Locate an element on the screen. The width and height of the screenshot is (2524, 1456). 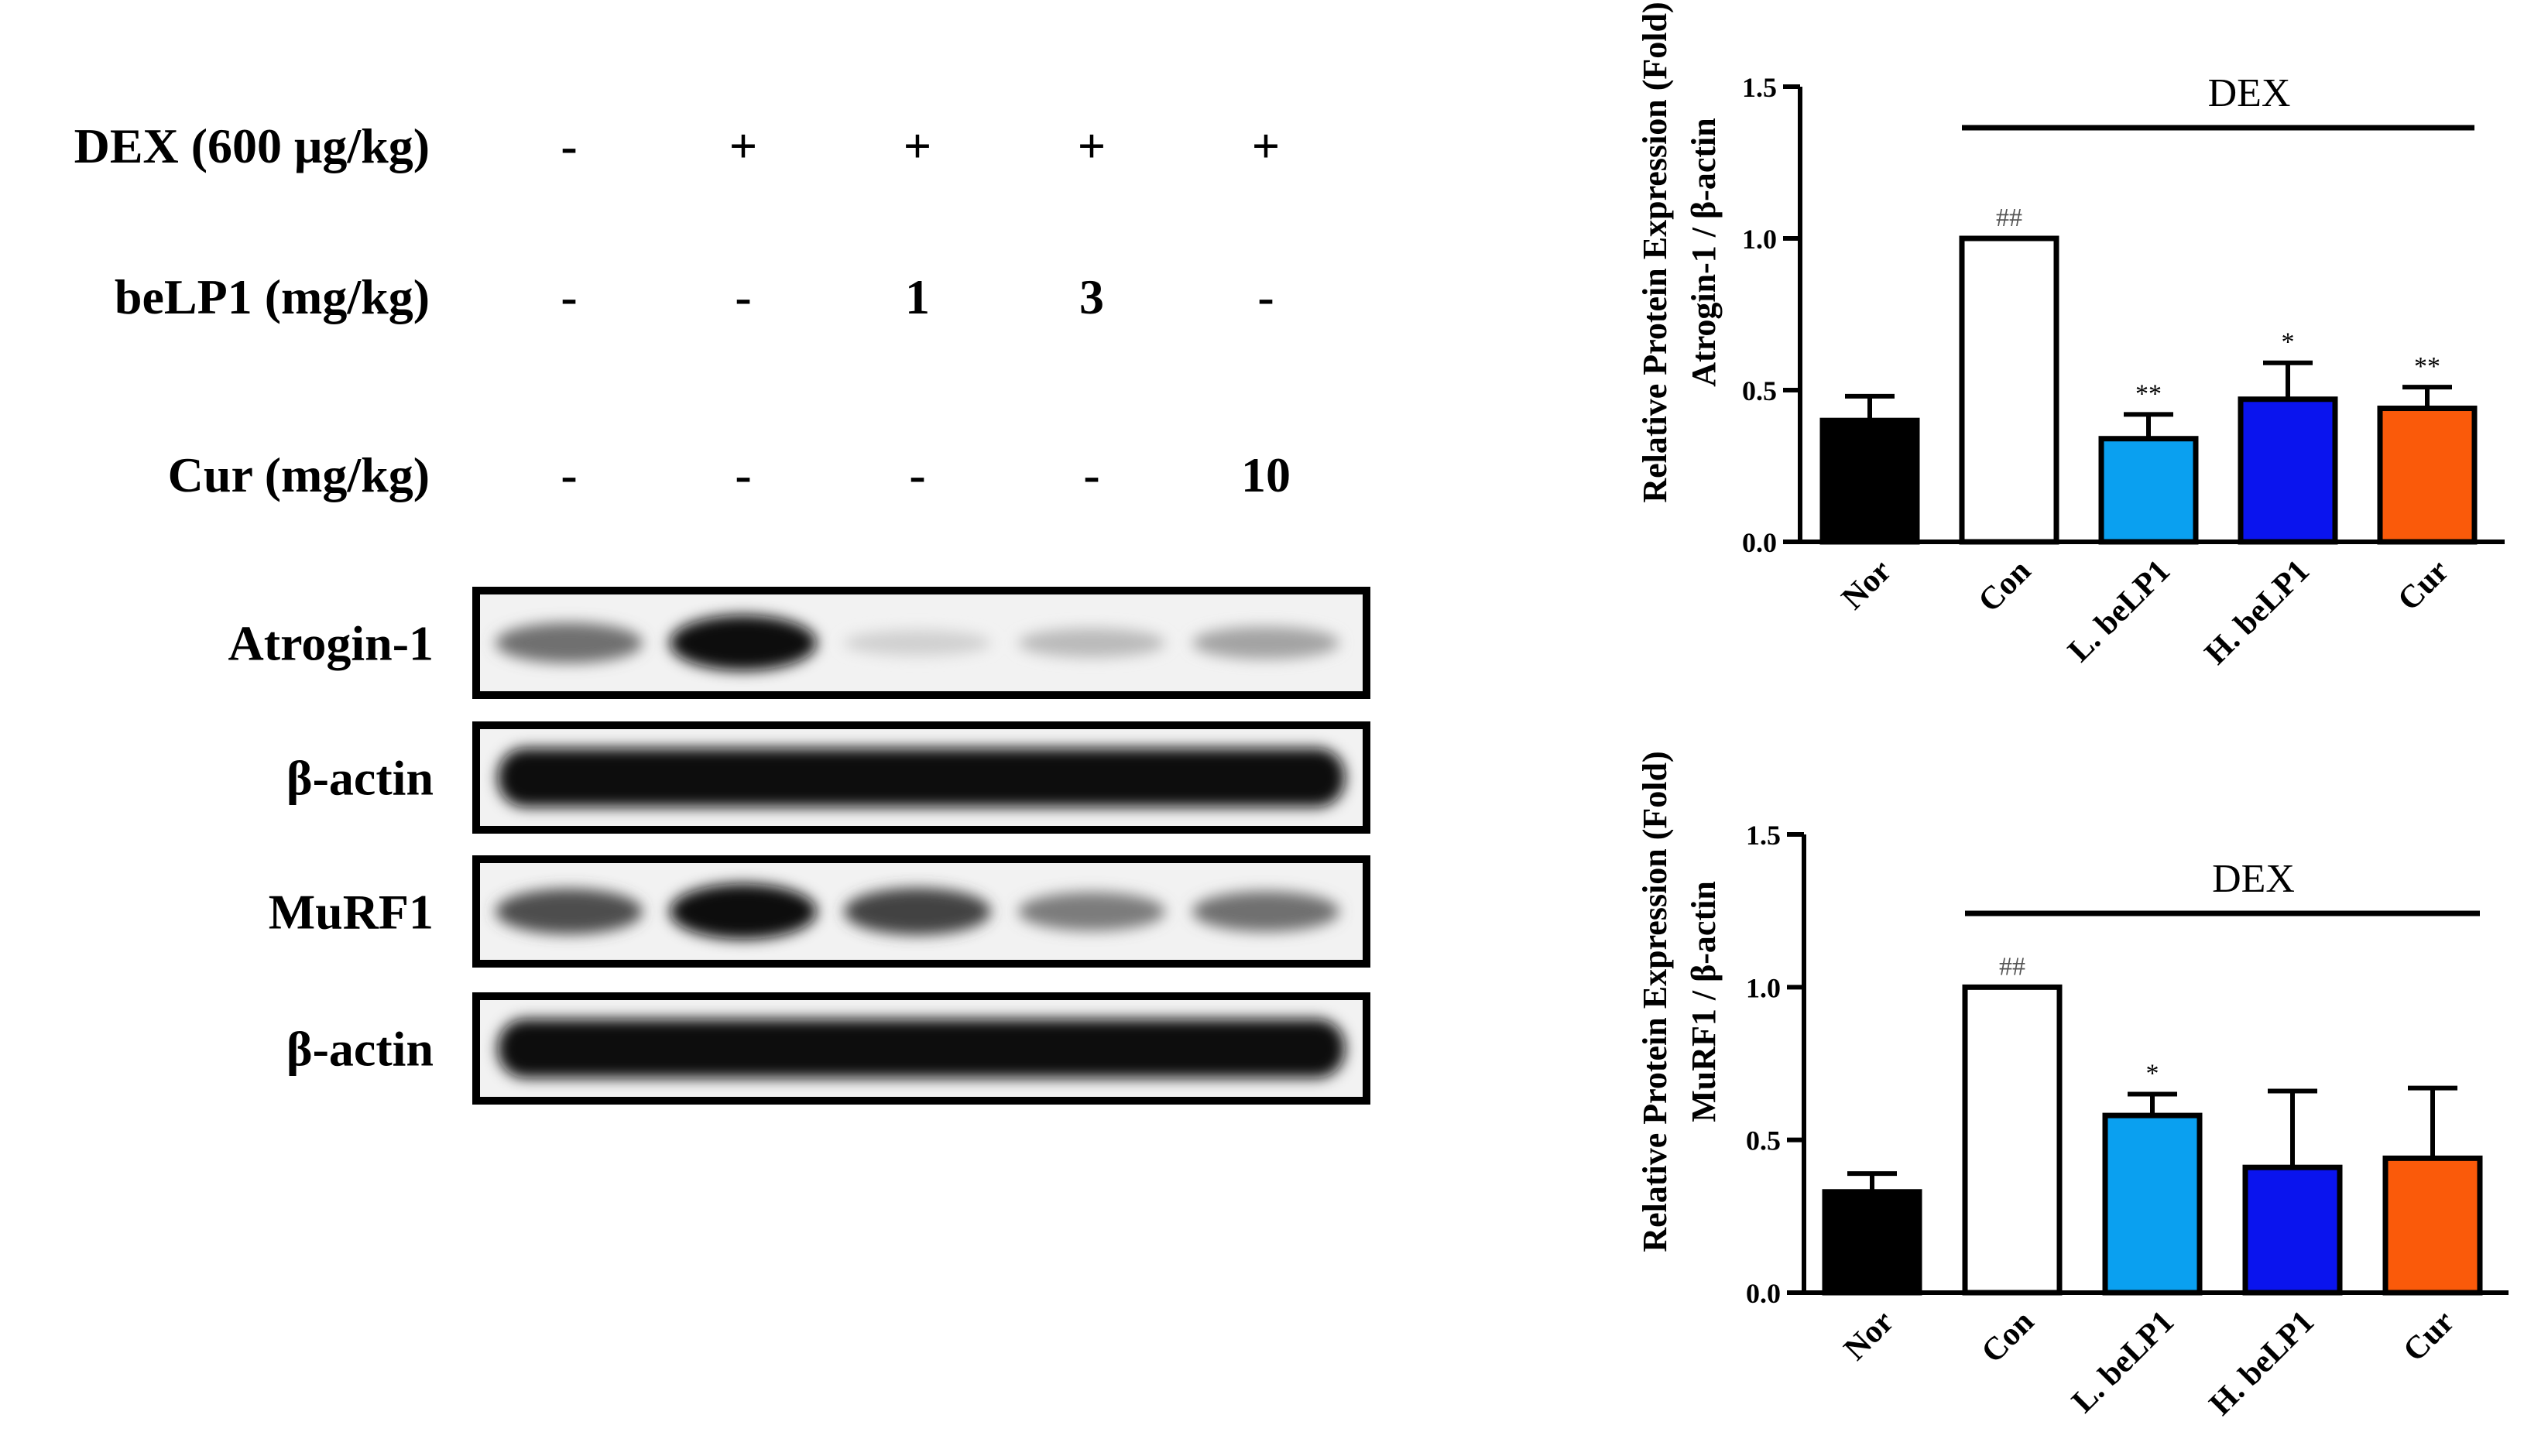
treatment-row-label: beLP1 (mg/kg) is located at coordinates (272, 296).